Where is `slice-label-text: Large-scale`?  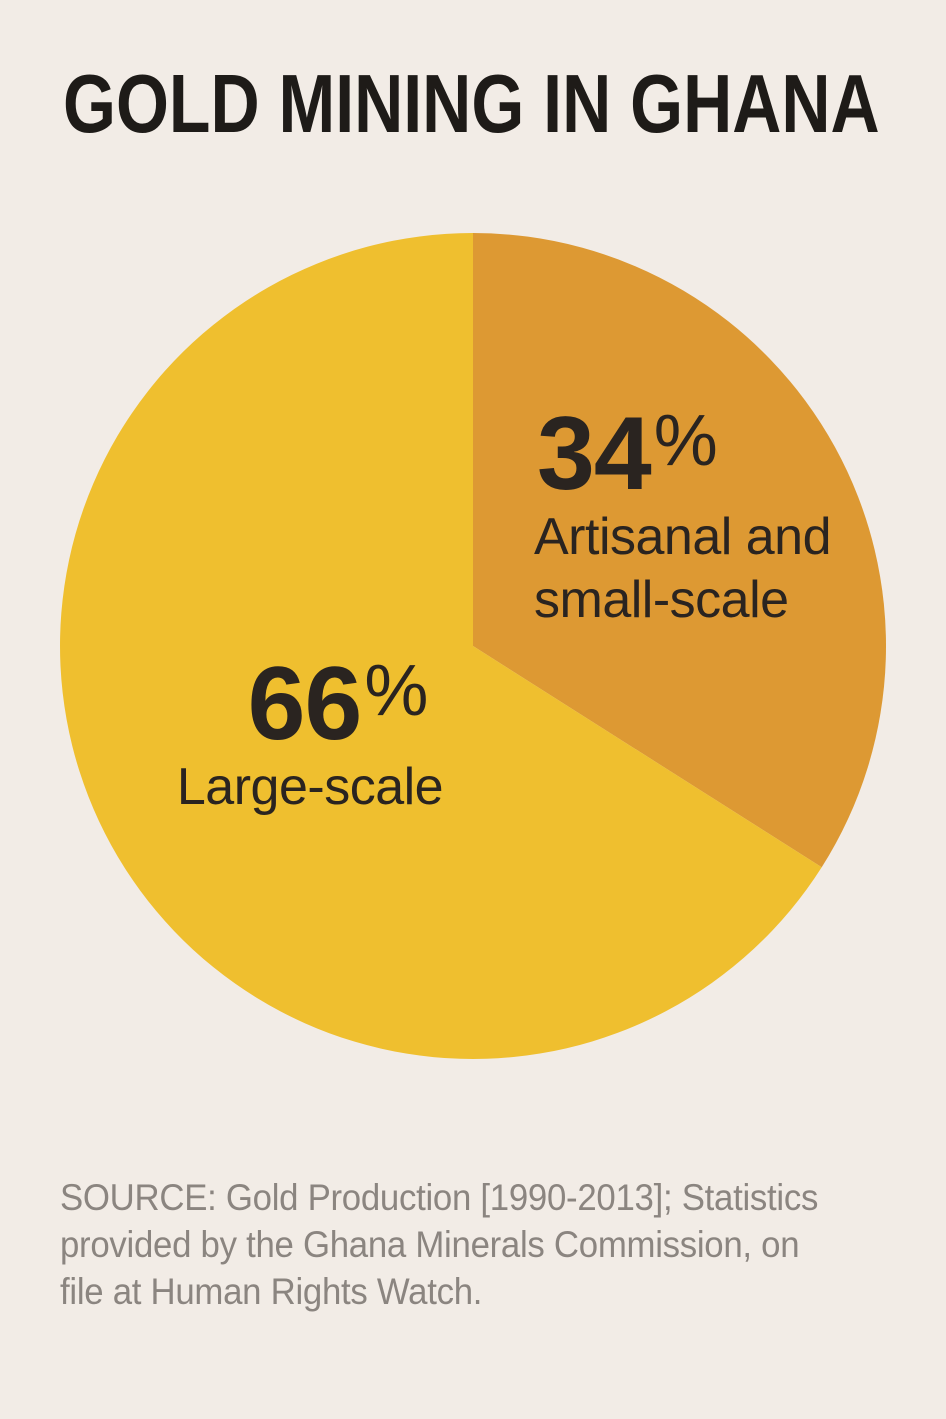 slice-label-text: Large-scale is located at coordinates (310, 787).